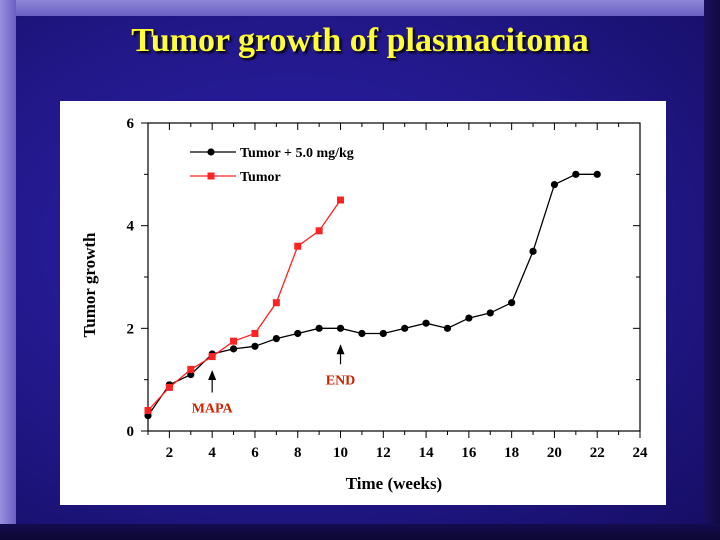 Image resolution: width=720 pixels, height=540 pixels. Describe the element at coordinates (274, 380) in the screenshot. I see `annotations: MAPA END` at that location.